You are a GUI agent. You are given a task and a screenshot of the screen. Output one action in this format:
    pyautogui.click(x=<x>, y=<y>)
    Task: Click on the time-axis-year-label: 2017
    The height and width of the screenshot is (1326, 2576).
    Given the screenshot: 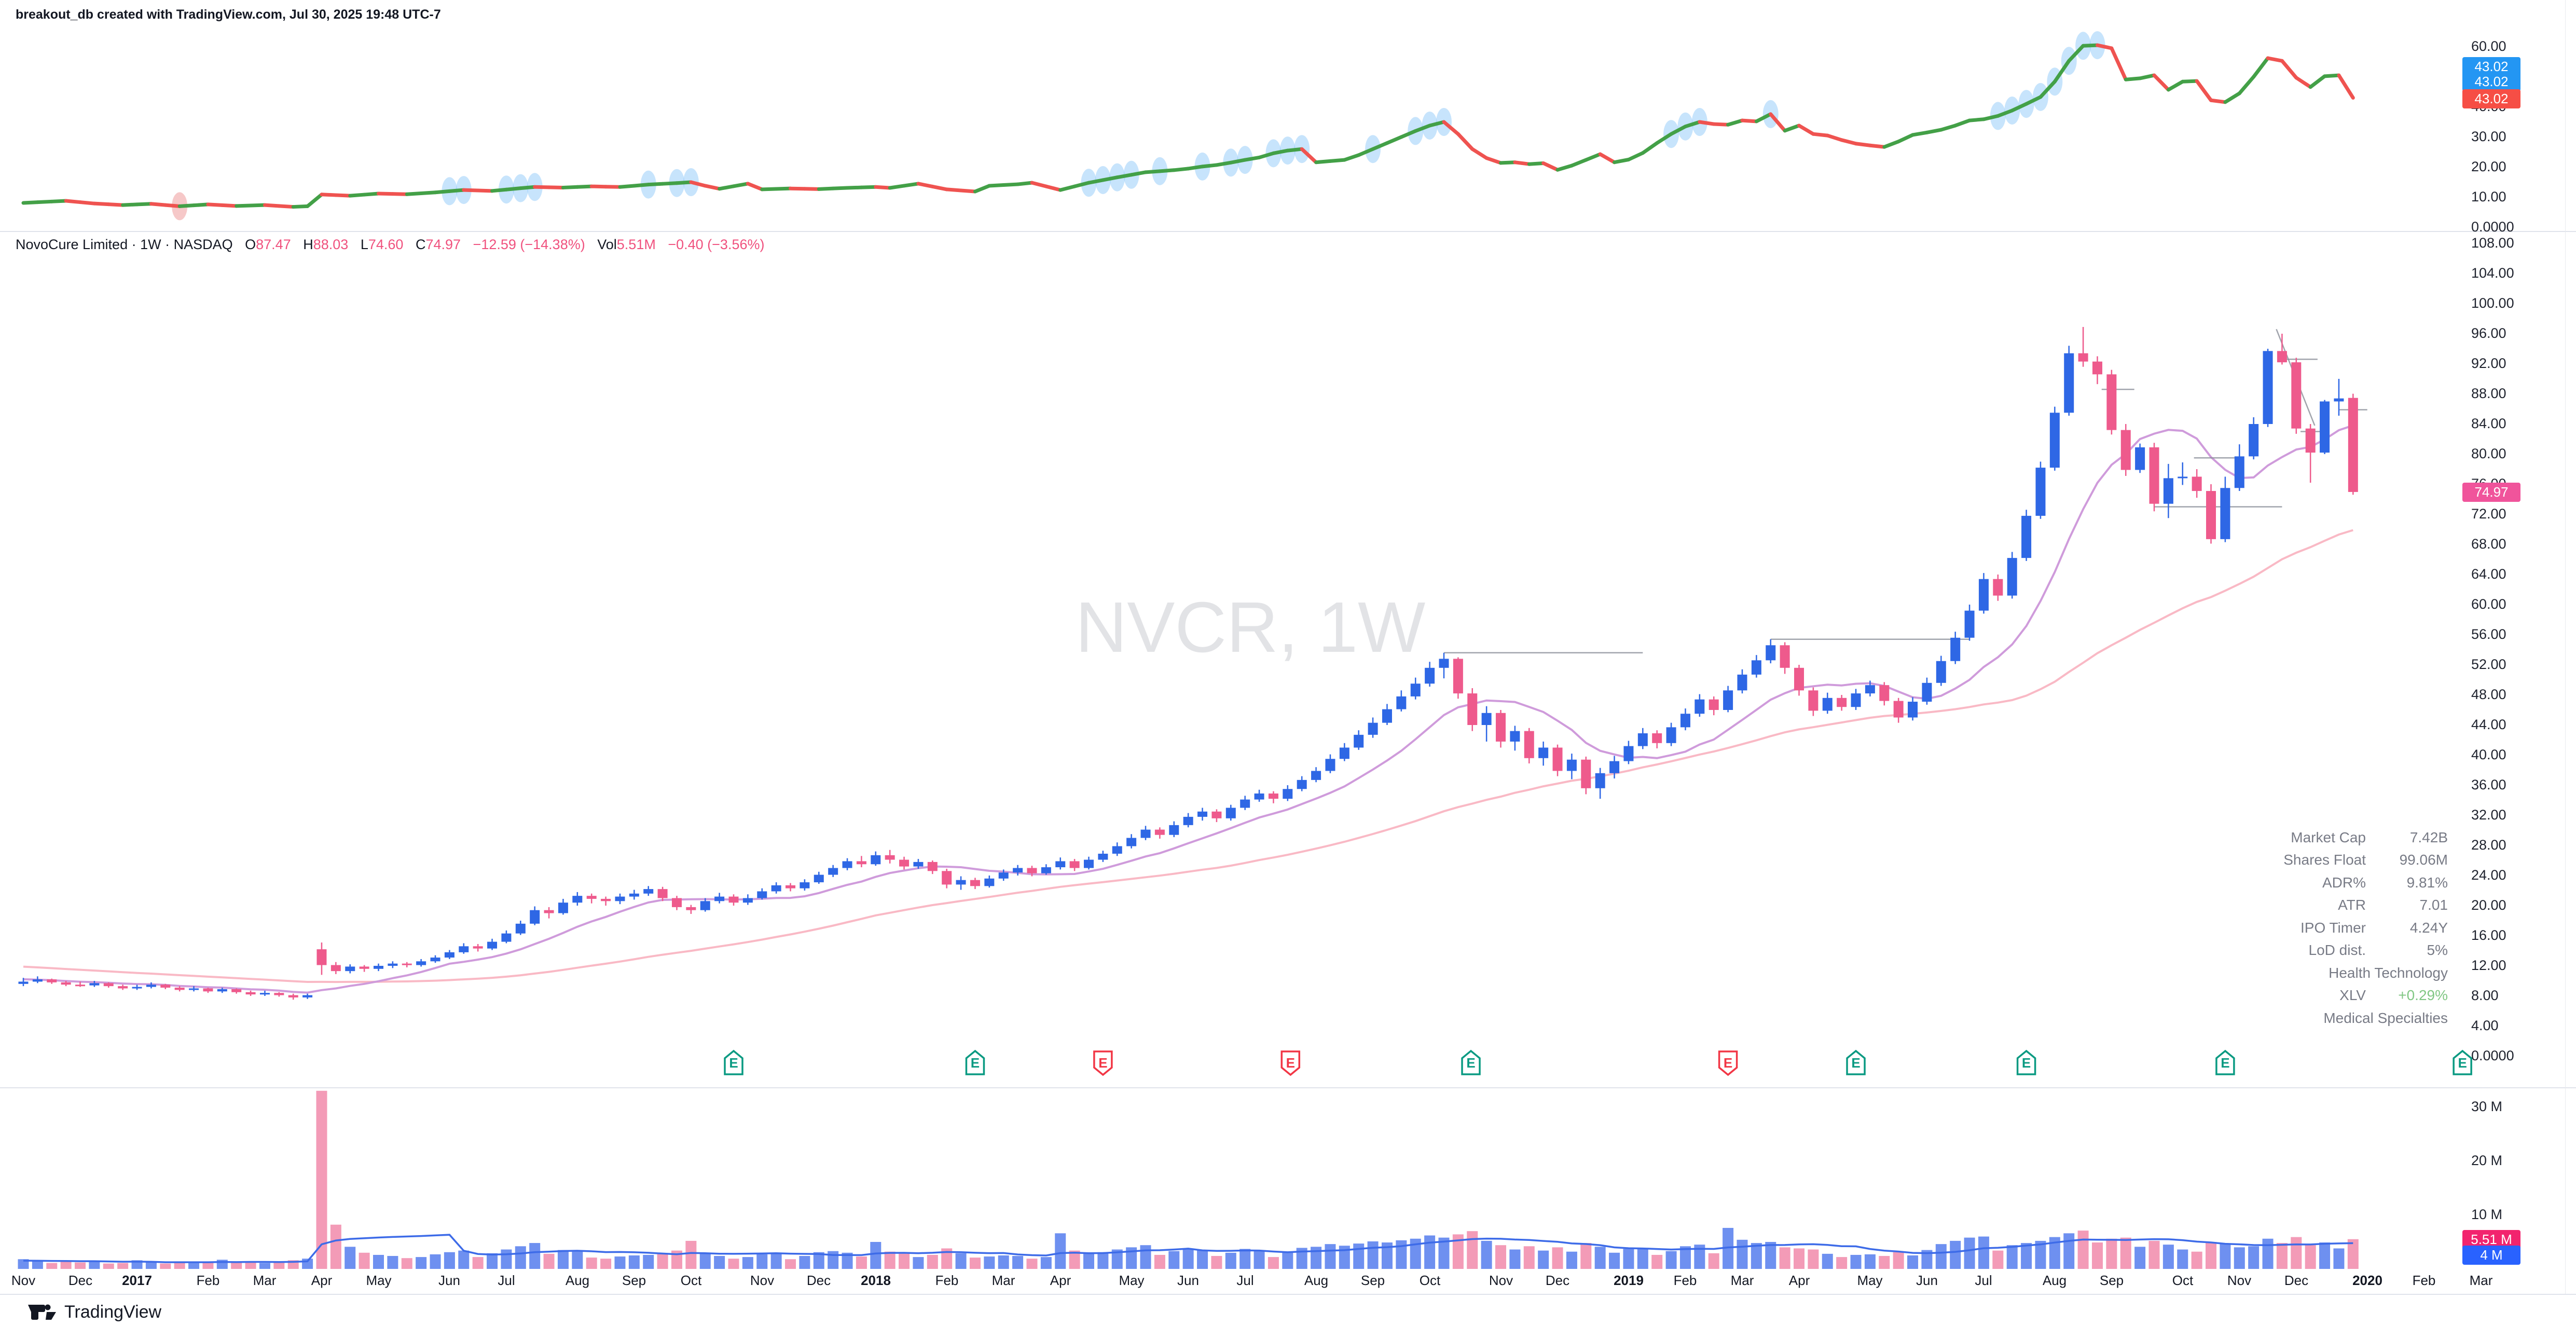 What is the action you would take?
    pyautogui.click(x=137, y=1280)
    